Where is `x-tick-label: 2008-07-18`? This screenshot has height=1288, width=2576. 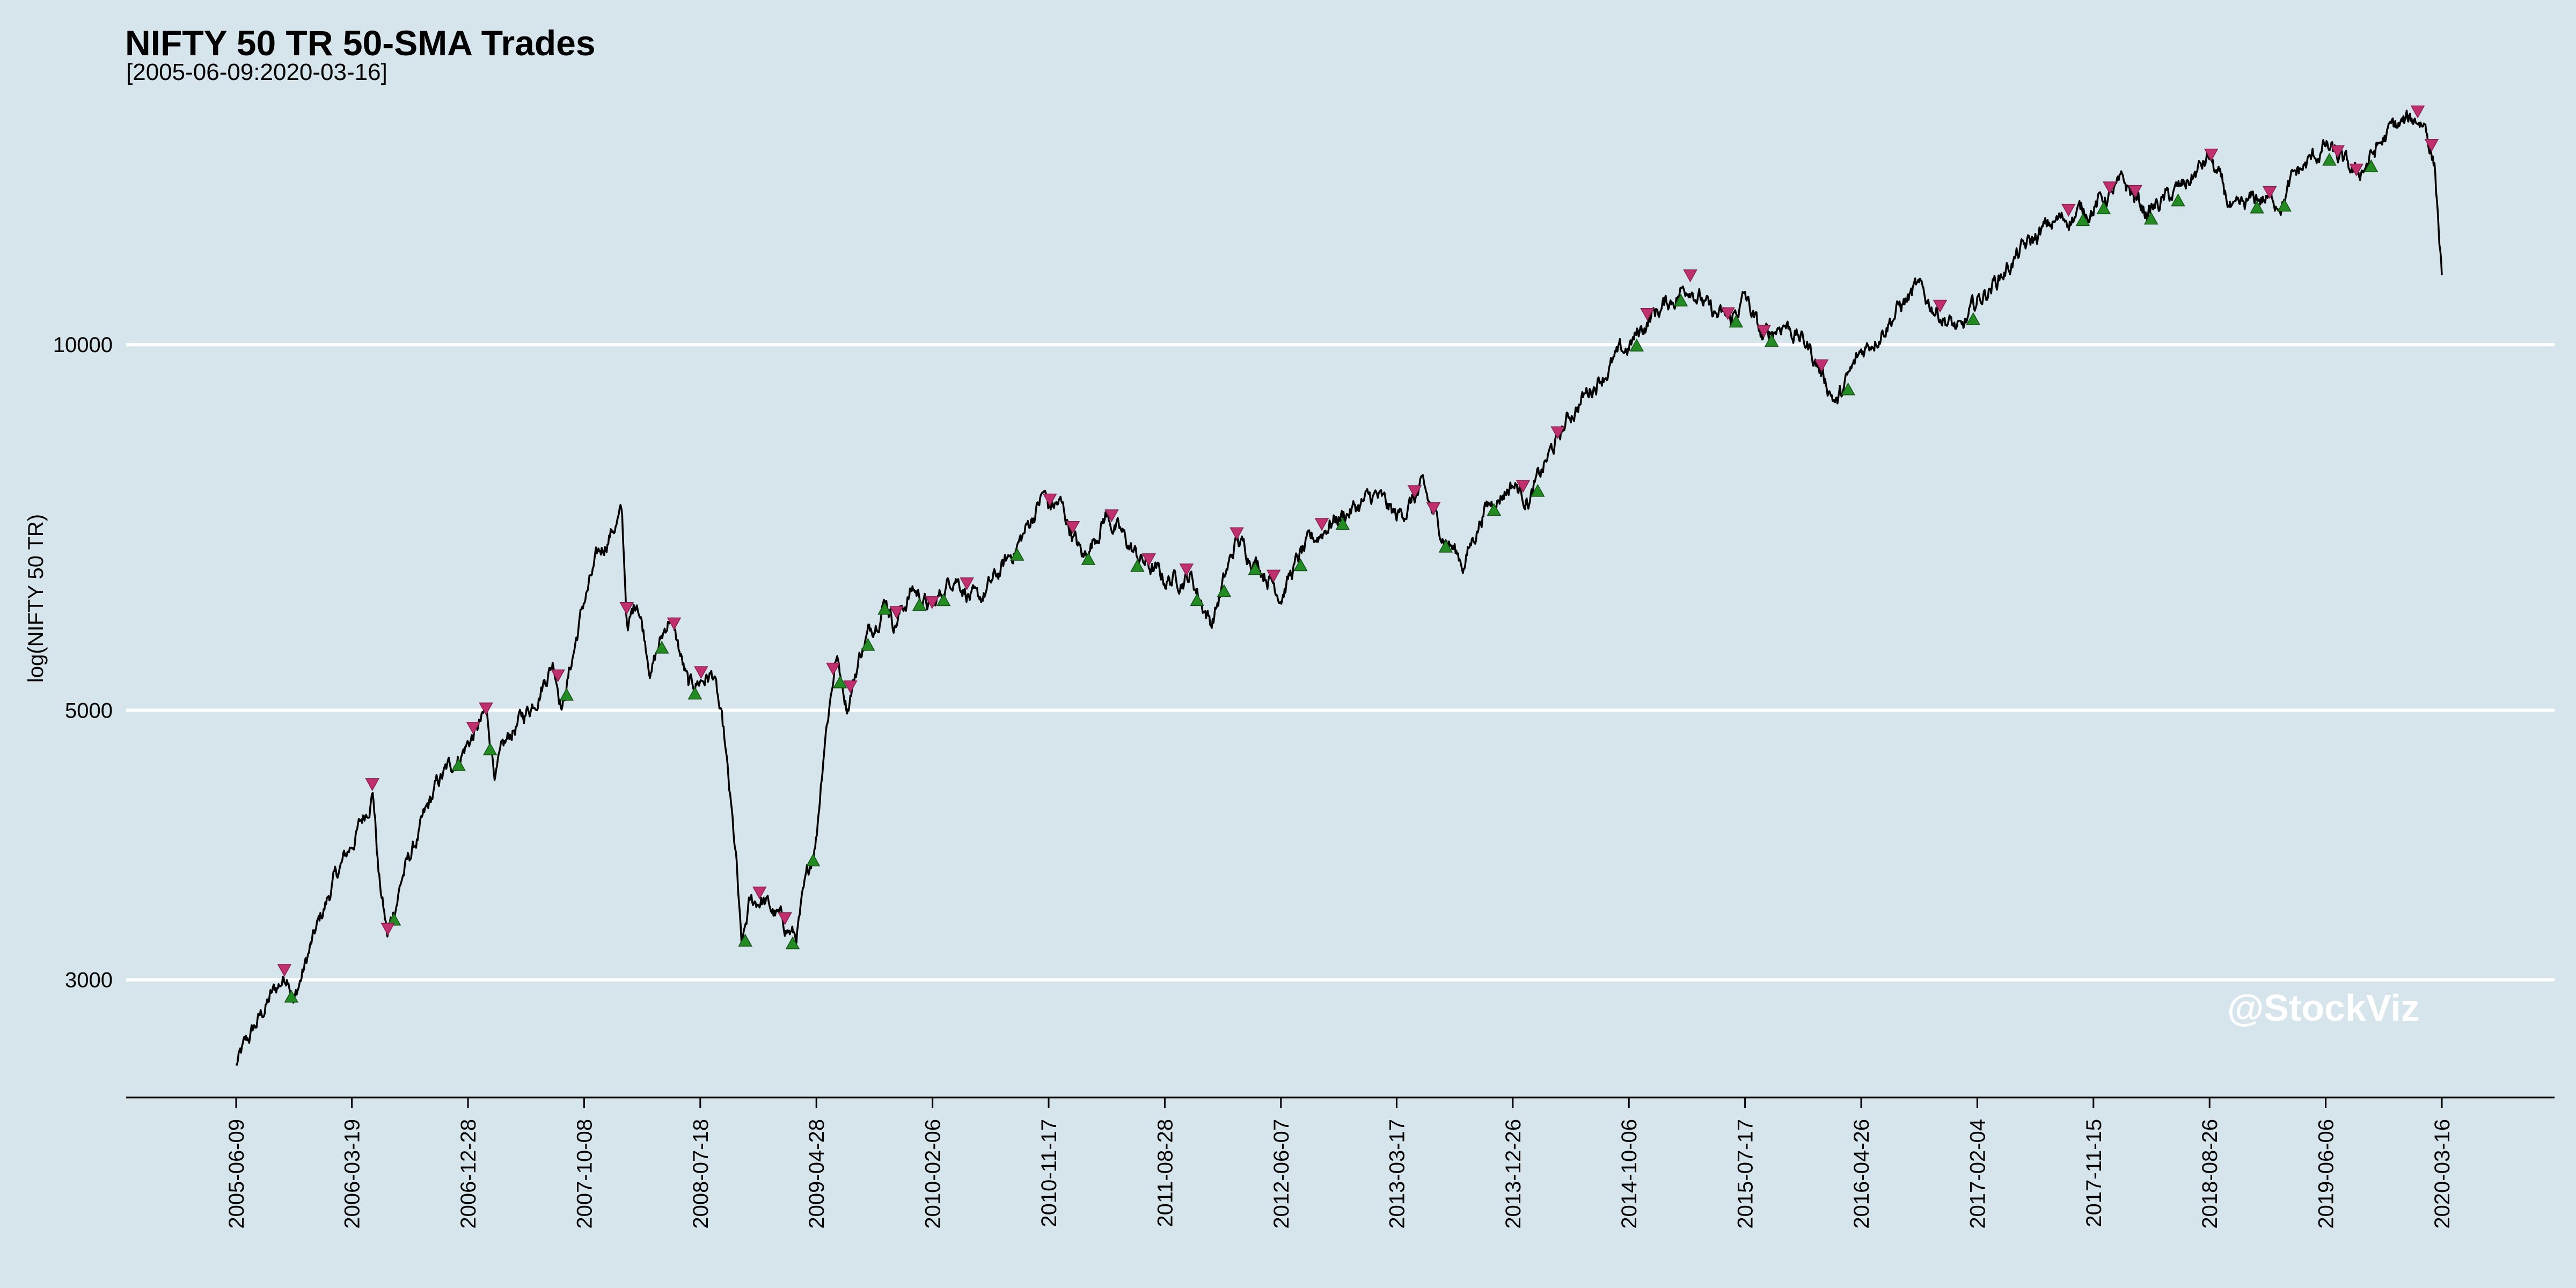 x-tick-label: 2008-07-18 is located at coordinates (701, 1174).